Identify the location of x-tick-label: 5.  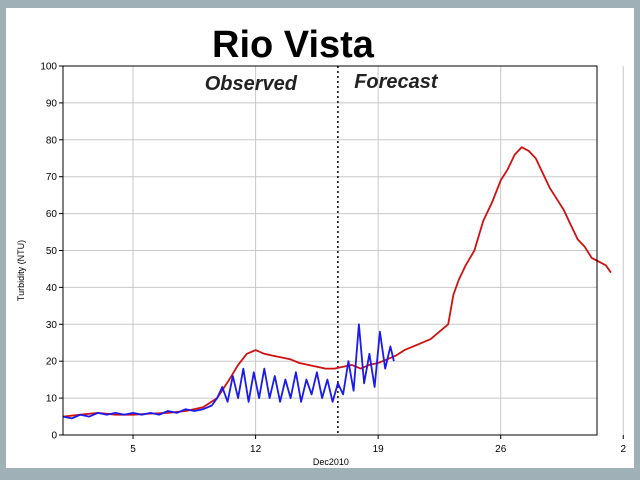
(133, 449).